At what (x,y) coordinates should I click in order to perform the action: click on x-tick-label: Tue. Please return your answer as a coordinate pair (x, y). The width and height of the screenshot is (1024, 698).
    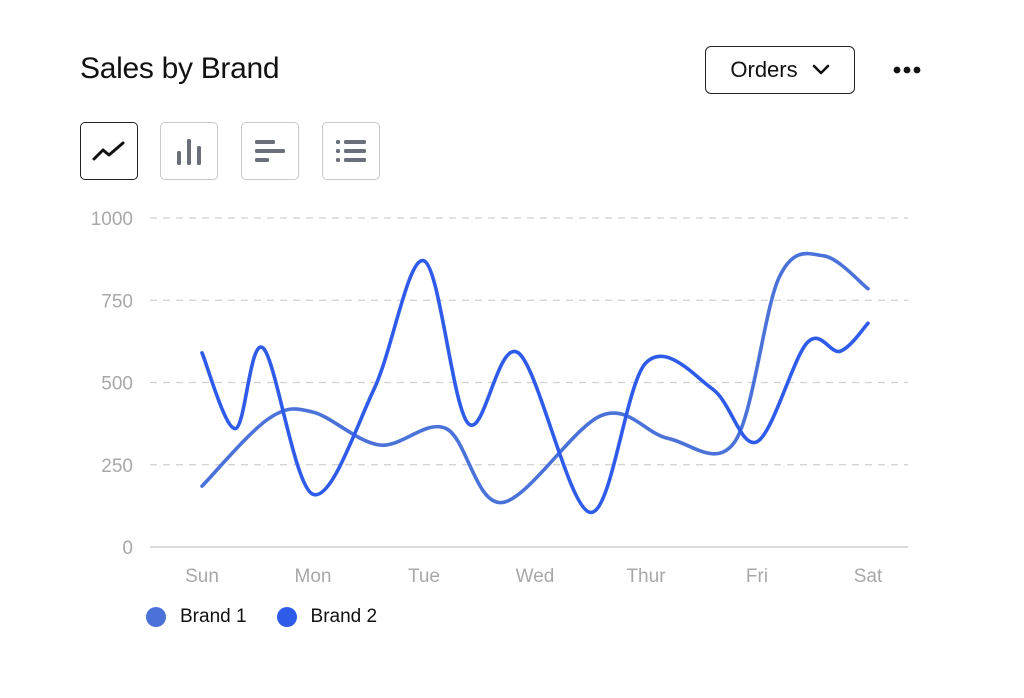
    Looking at the image, I should click on (424, 576).